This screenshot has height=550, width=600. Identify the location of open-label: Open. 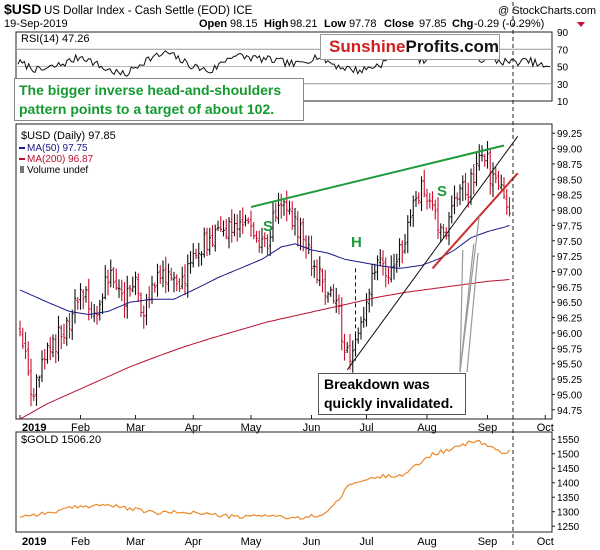
(213, 24).